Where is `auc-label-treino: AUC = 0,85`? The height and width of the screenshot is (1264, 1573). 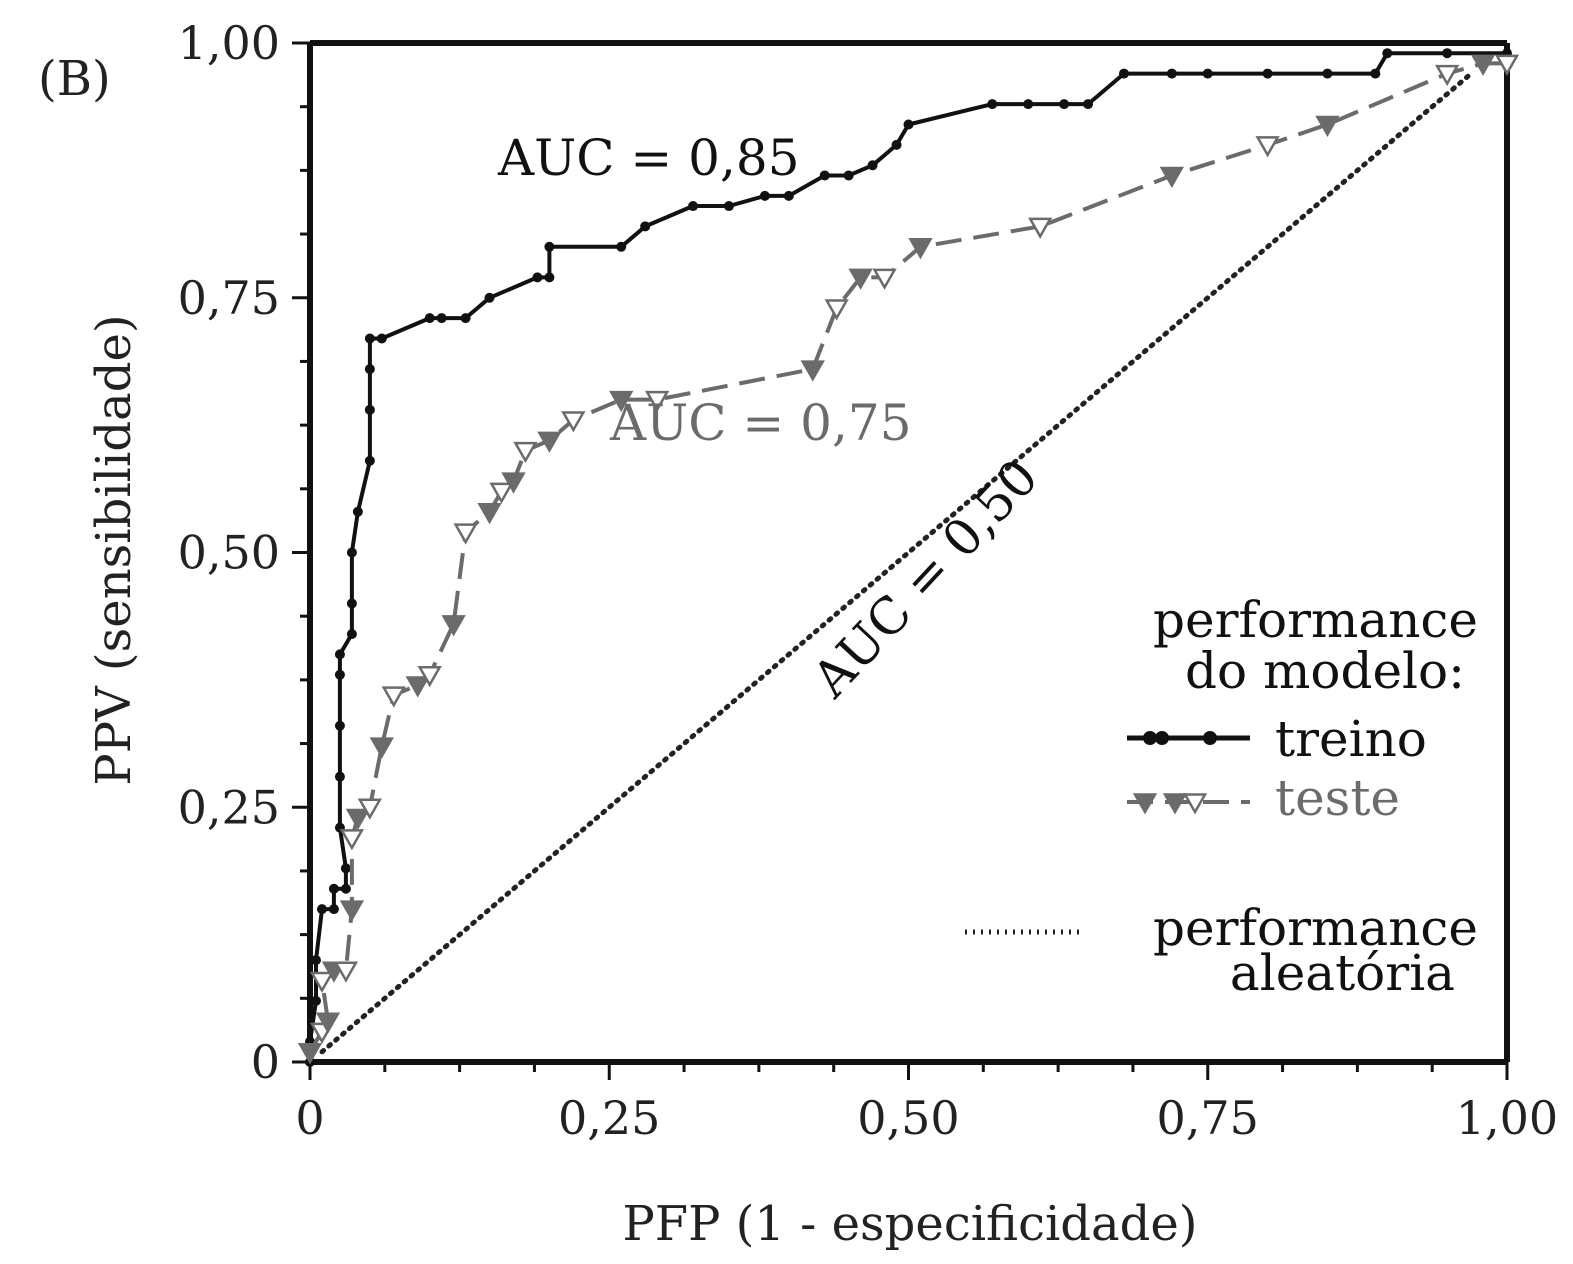
auc-label-treino: AUC = 0,85 is located at coordinates (648, 158).